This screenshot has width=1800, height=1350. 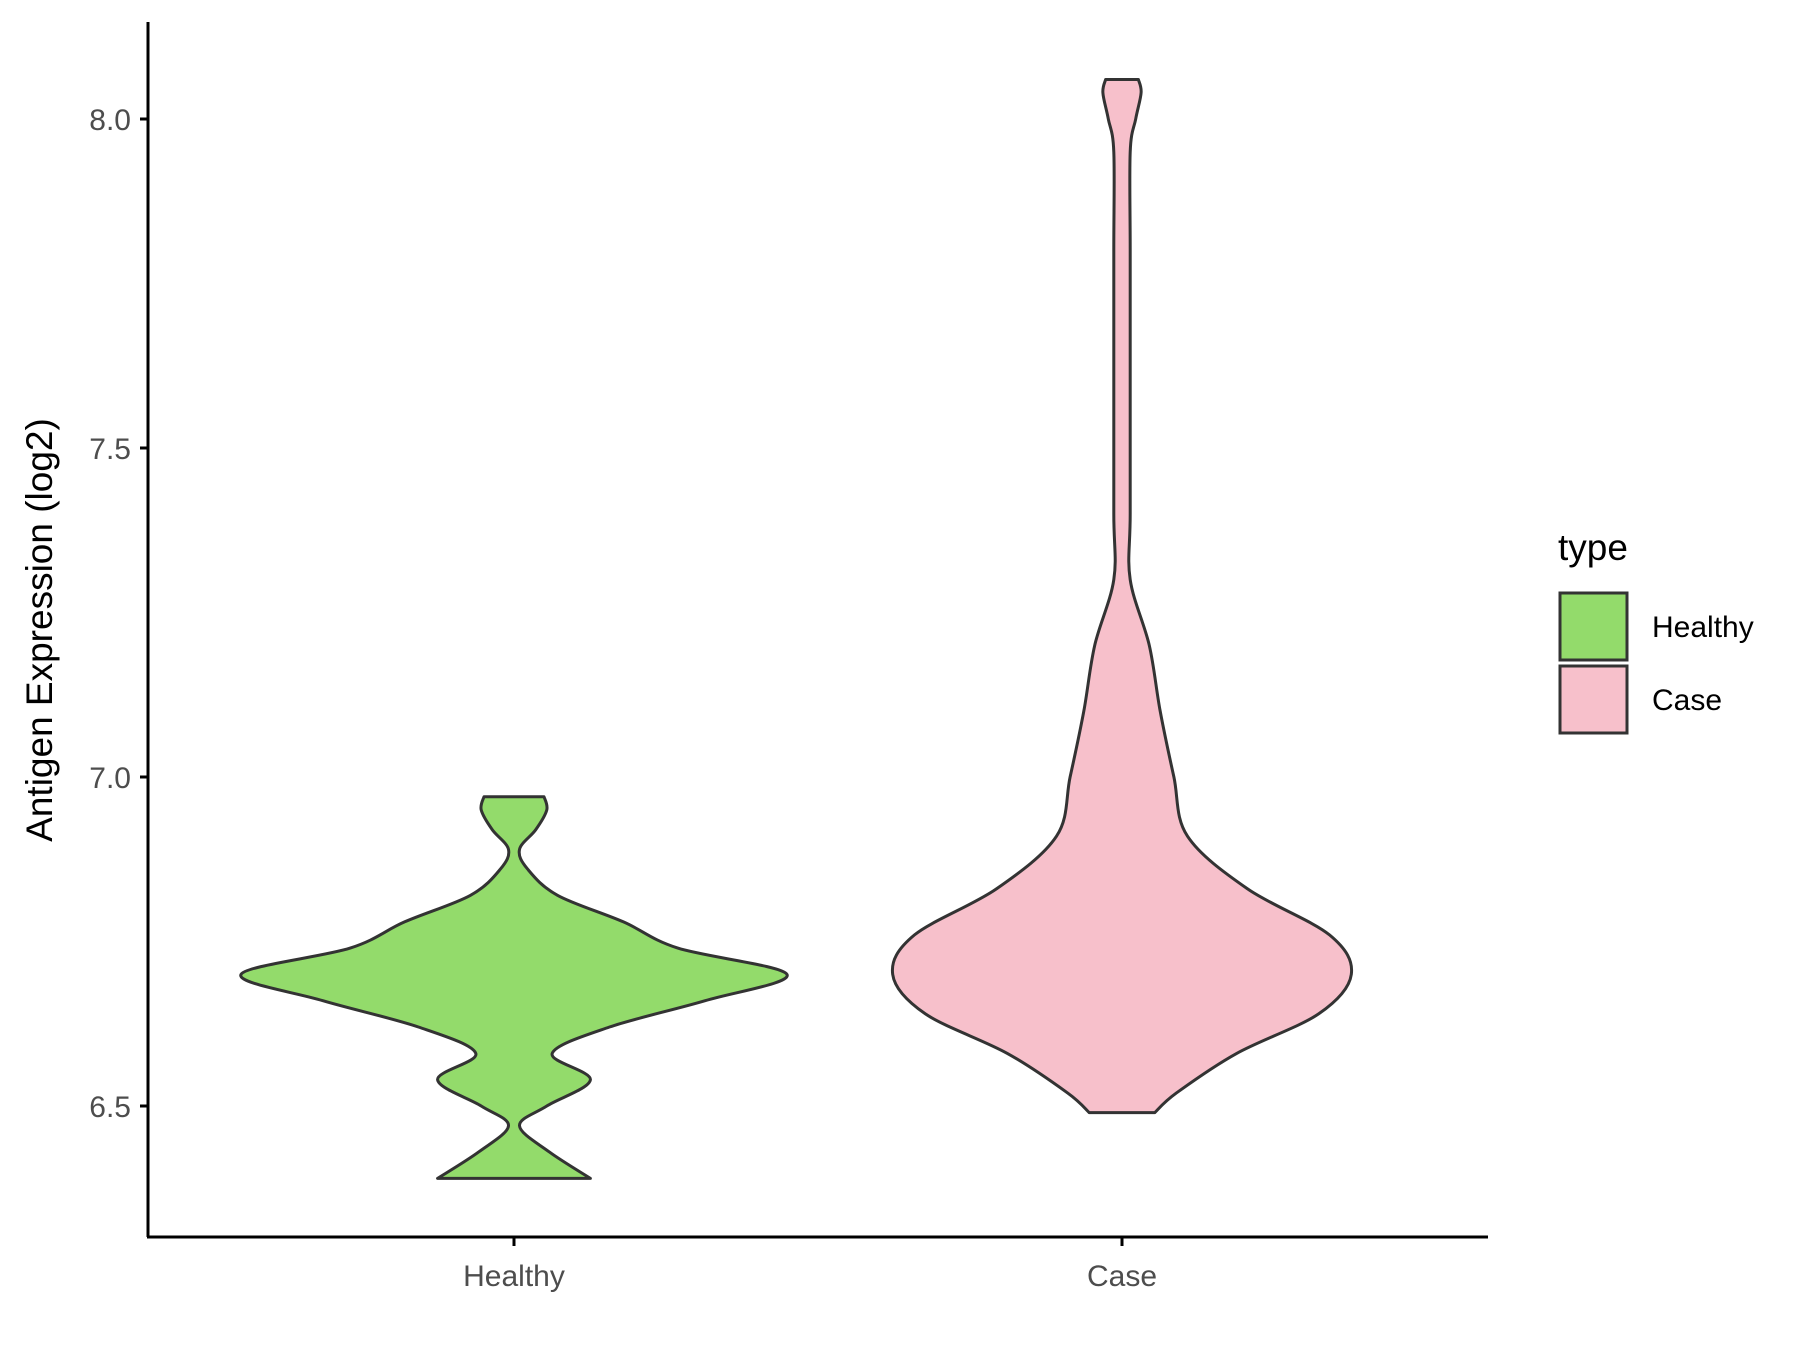 I want to click on x-axis-ticks: Healthy Case, so click(x=810, y=1265).